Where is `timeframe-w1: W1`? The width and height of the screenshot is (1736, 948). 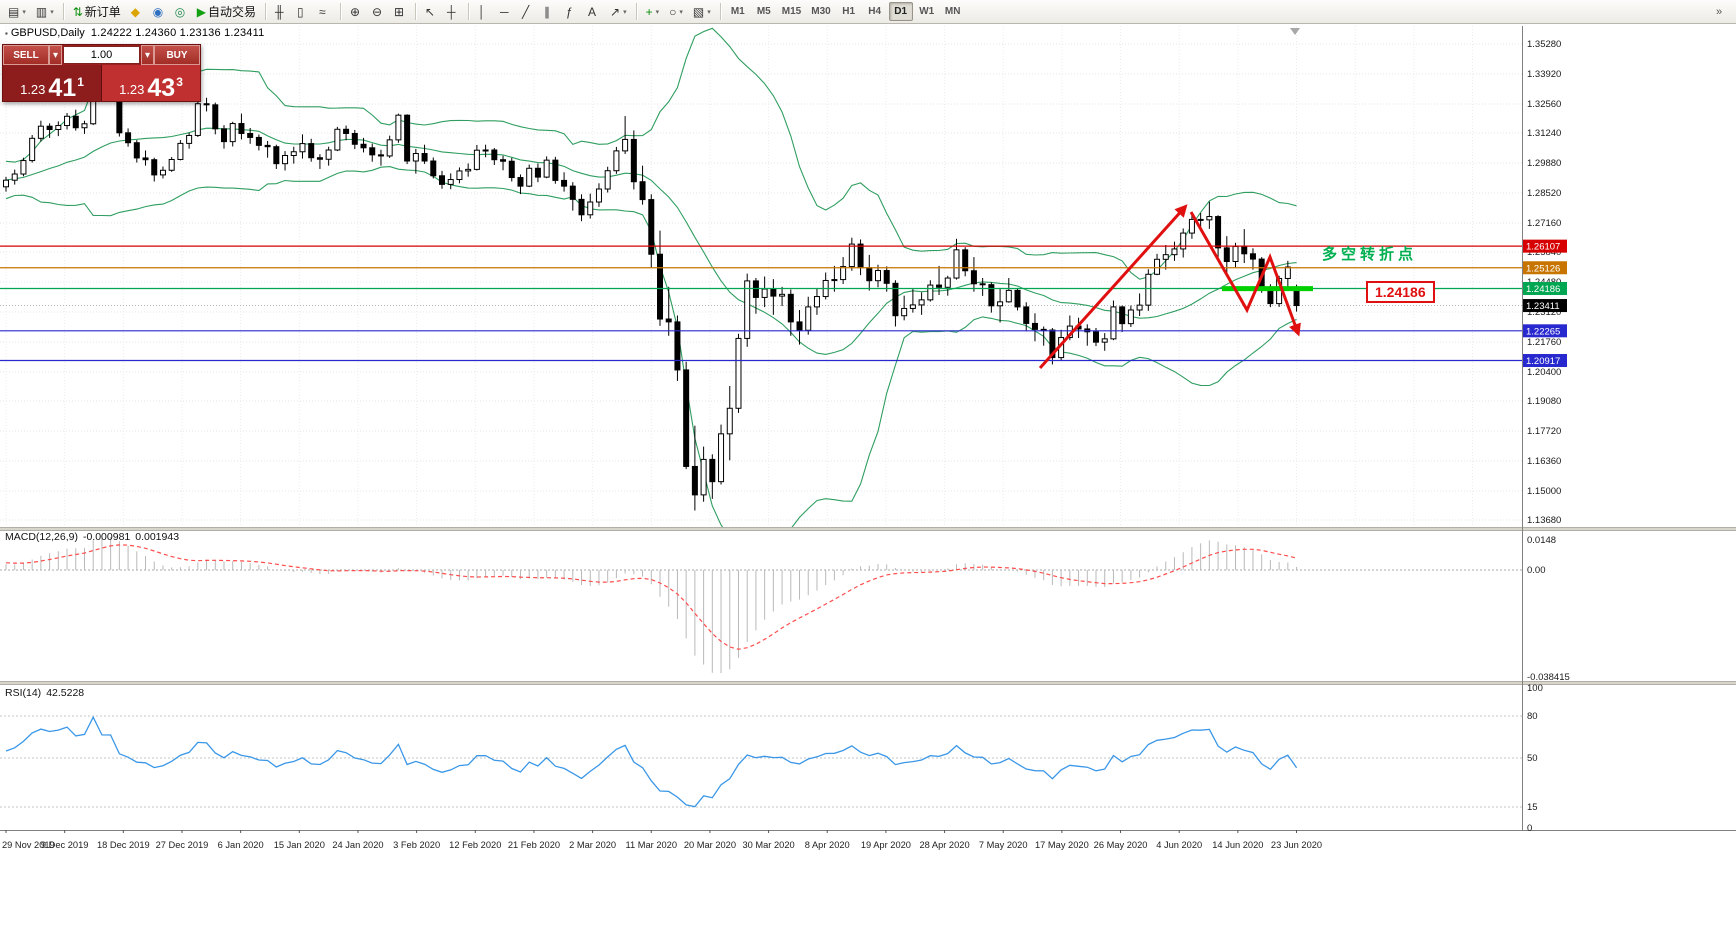 timeframe-w1: W1 is located at coordinates (927, 11).